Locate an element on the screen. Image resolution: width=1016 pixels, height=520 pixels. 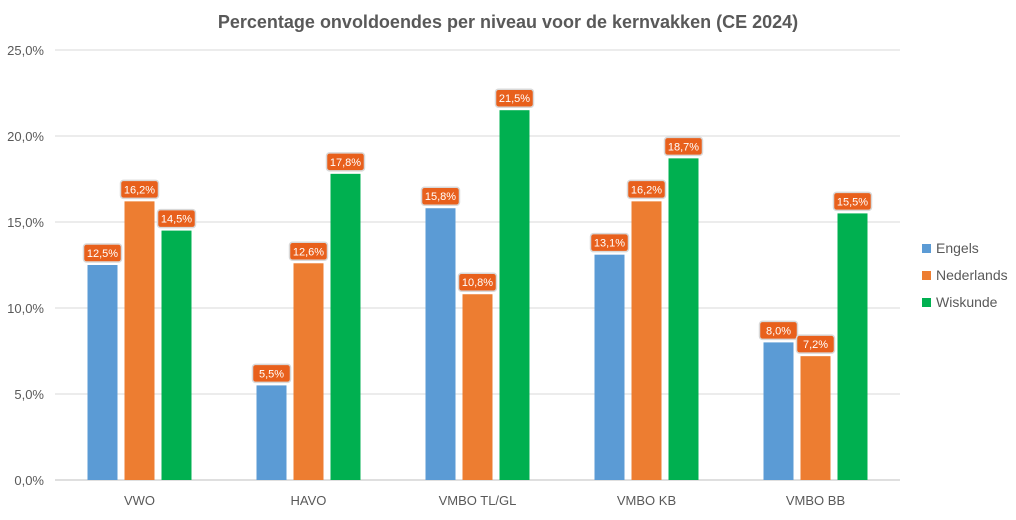
y-tick-label: 10,0% is located at coordinates (25, 308).